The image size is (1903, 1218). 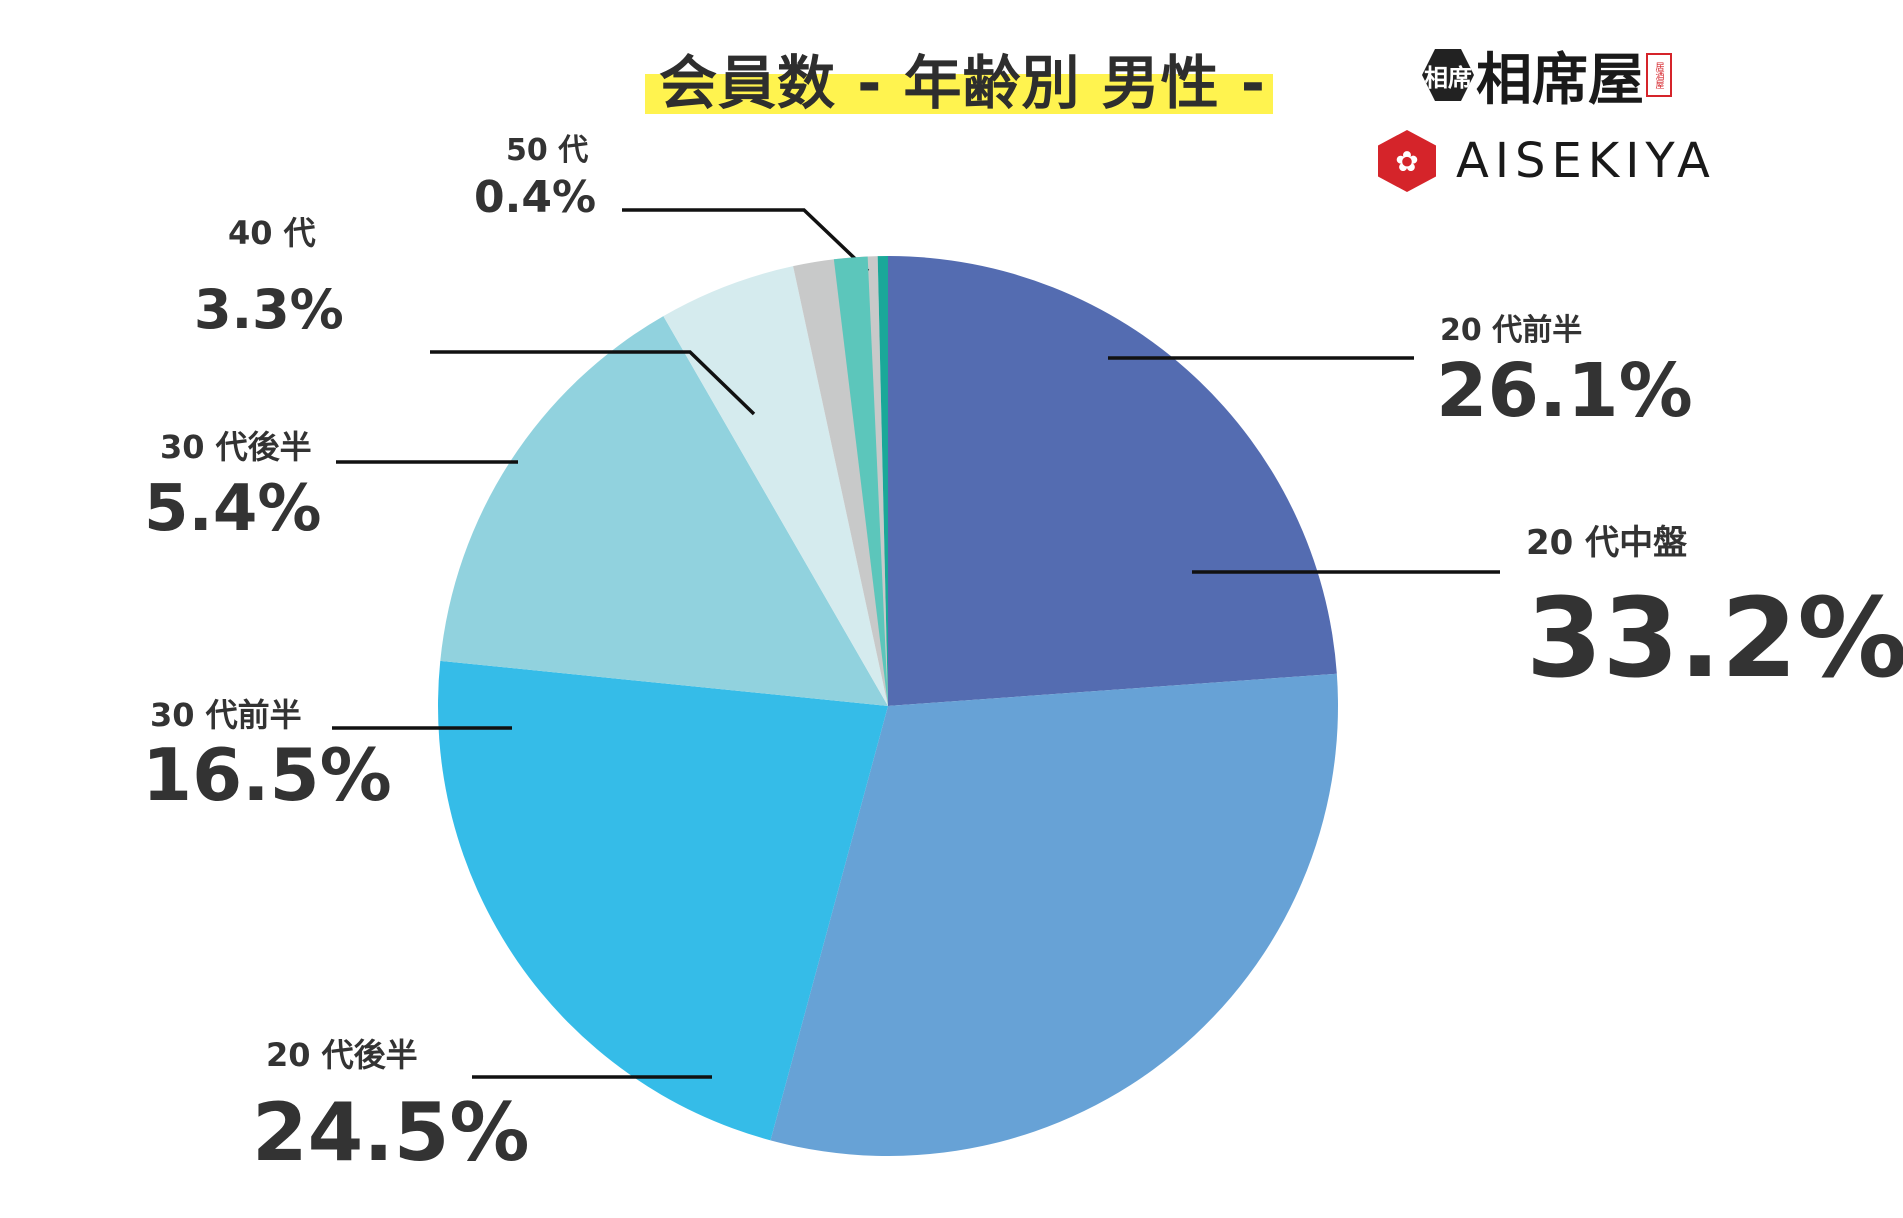 I want to click on pie-slice-accent, so click(x=860, y=481).